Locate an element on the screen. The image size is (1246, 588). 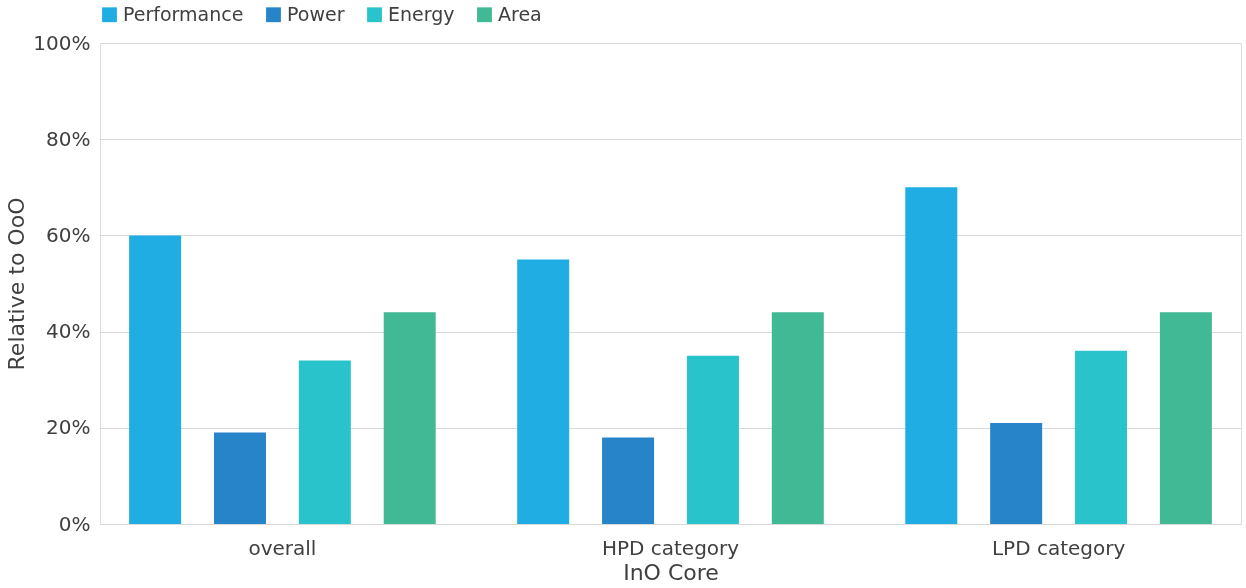
legend-label: Performance is located at coordinates (183, 13).